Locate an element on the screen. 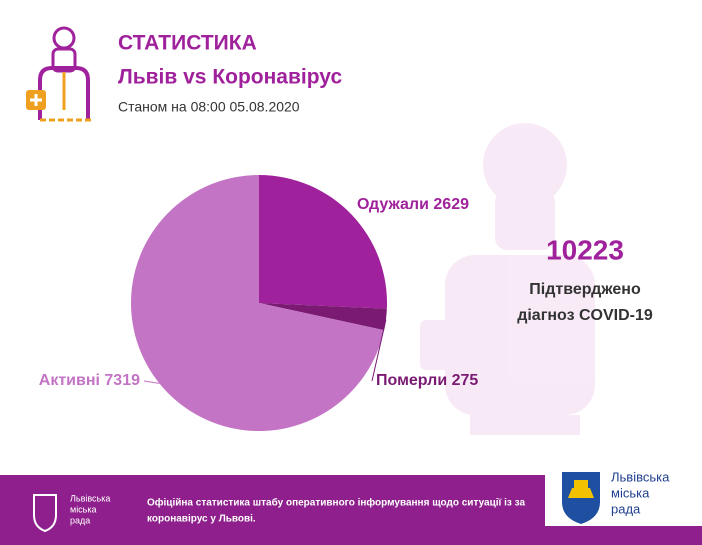 The width and height of the screenshot is (702, 545). slice-value: 7319 is located at coordinates (122, 380).